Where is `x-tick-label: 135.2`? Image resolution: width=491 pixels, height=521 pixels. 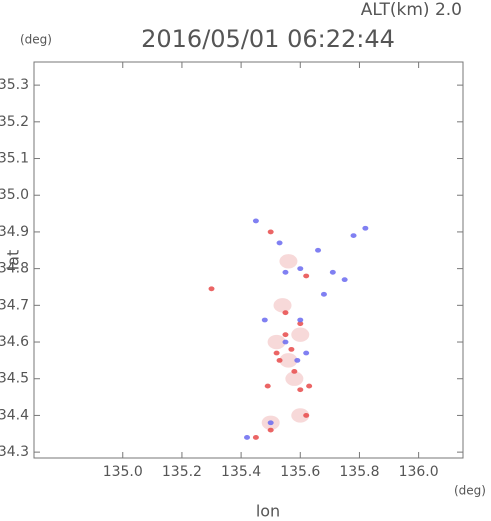 x-tick-label: 135.2 is located at coordinates (182, 472).